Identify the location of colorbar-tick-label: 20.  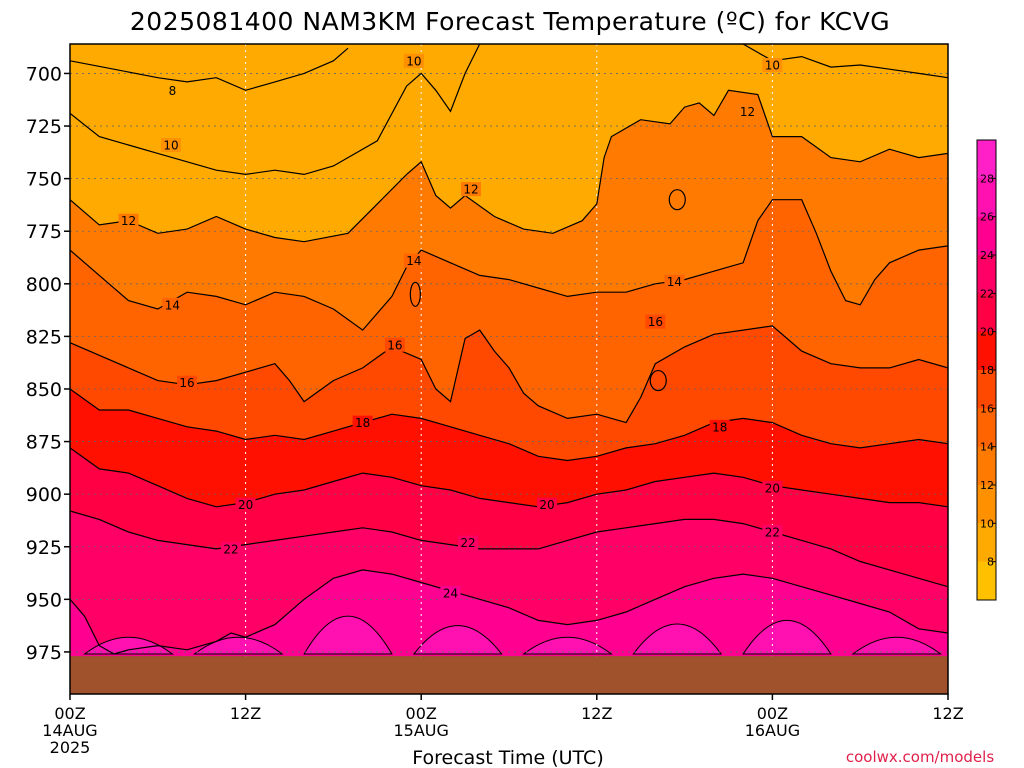
(987, 332).